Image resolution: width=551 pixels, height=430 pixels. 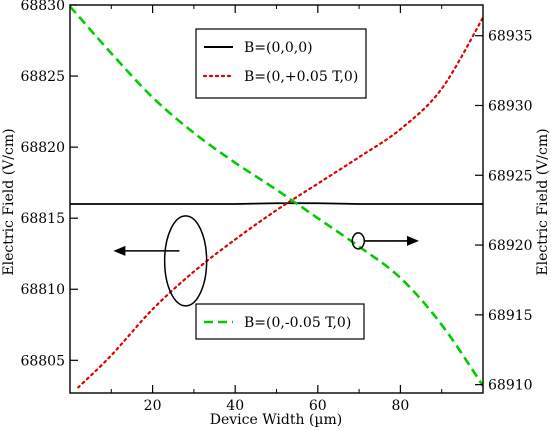 I want to click on legend-label-series-2: B=(0,-0.05 T,0), so click(x=297, y=323).